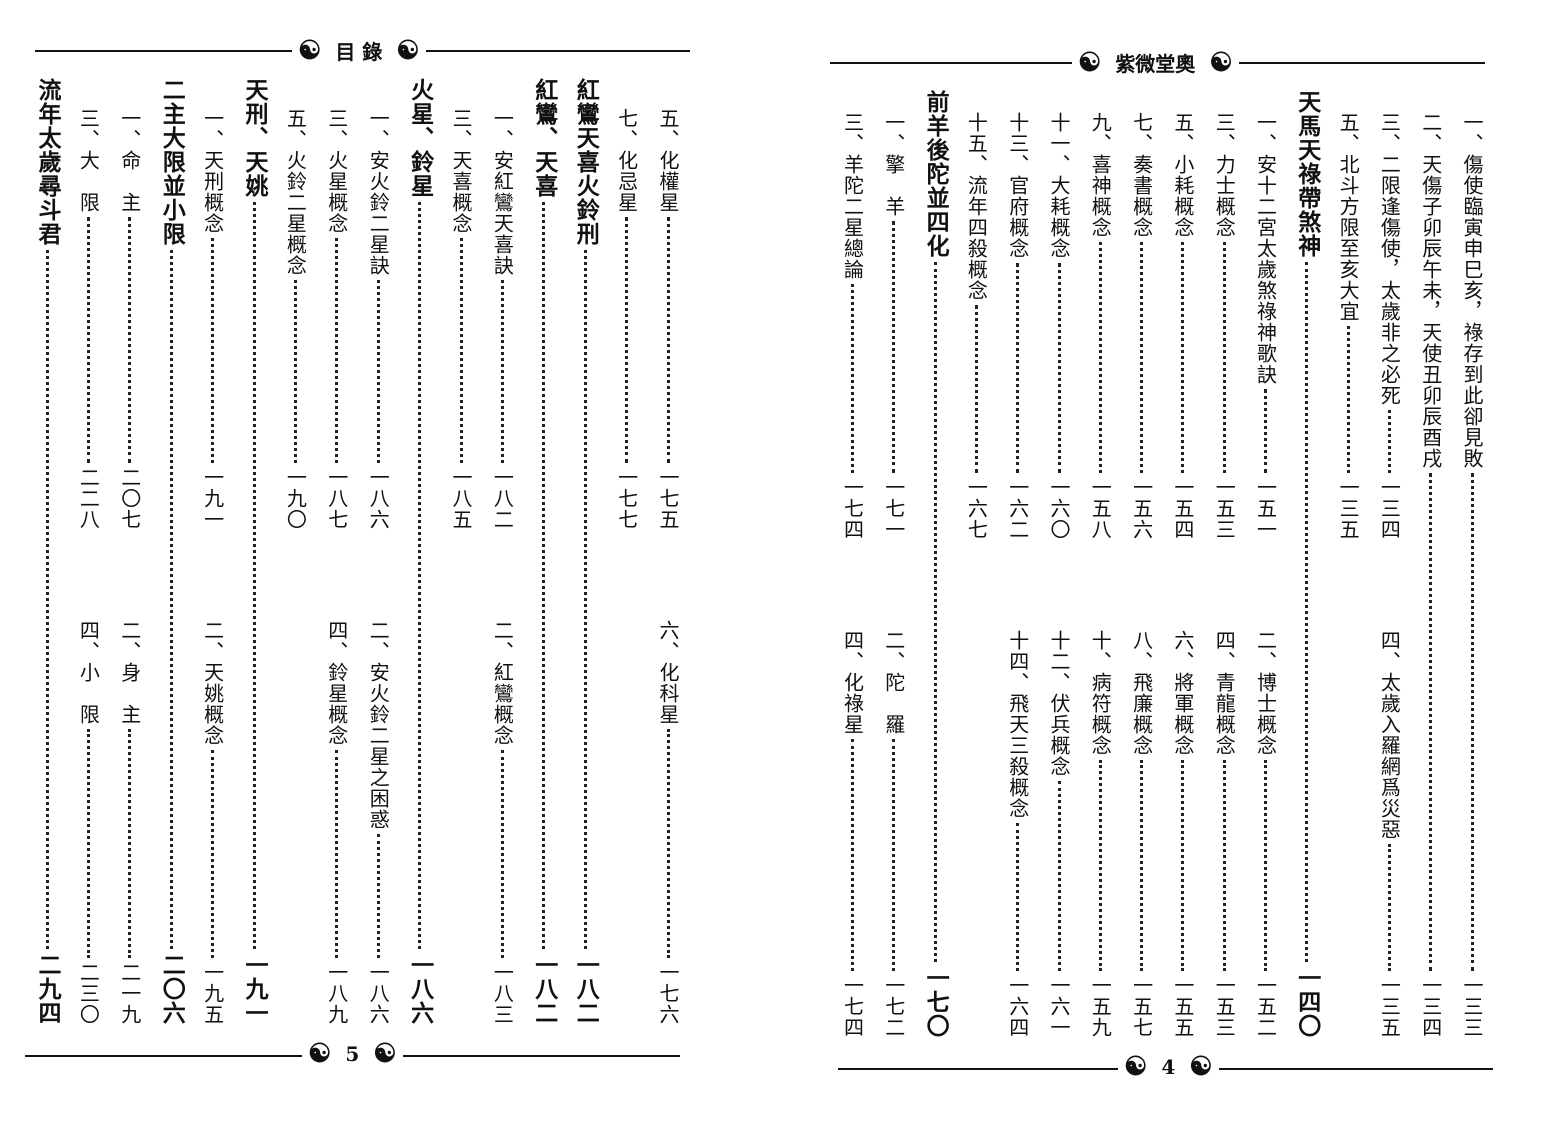  Describe the element at coordinates (1183, 326) in the screenshot. I see `toc-entry: 五、小耗概念 一五四` at that location.